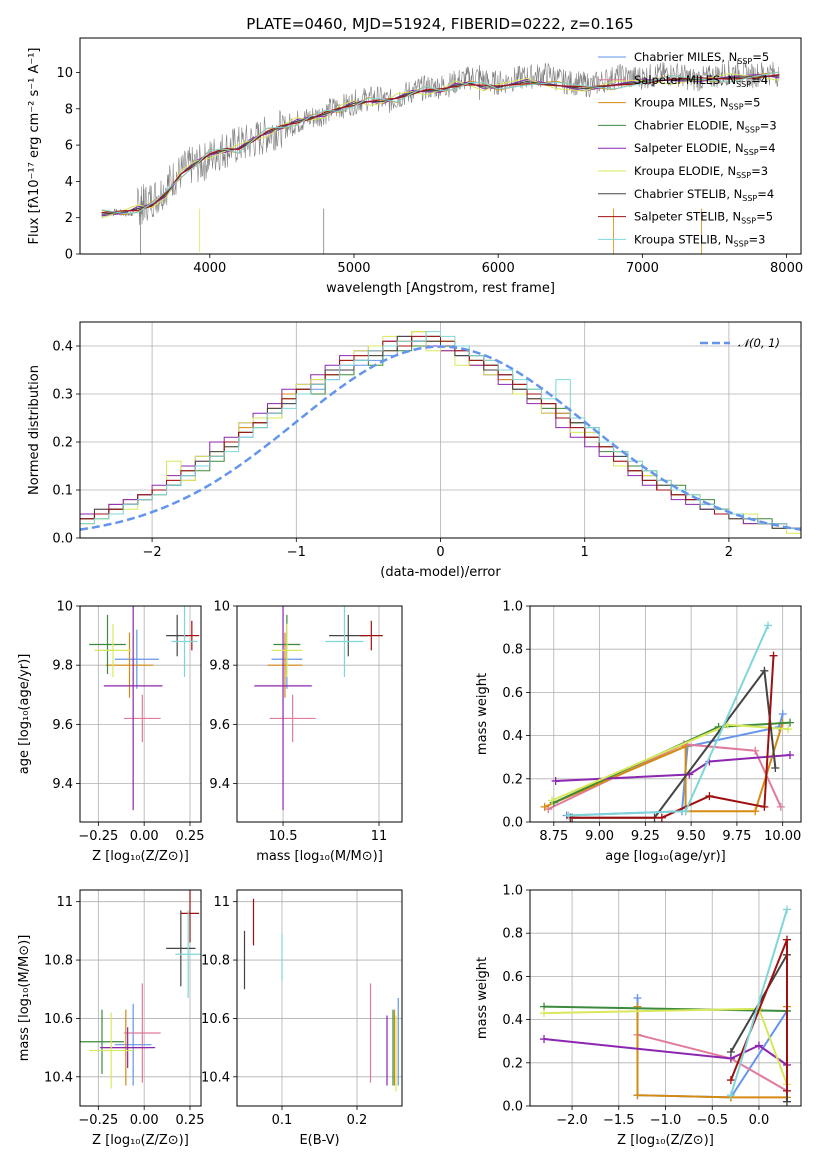  I want to click on legend-label: Kroupa ELODIE, NSSP=3, so click(701, 172).